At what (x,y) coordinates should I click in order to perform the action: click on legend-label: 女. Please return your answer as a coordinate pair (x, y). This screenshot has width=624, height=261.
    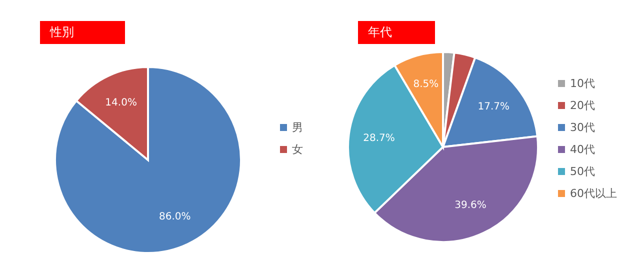
    Looking at the image, I should click on (297, 150).